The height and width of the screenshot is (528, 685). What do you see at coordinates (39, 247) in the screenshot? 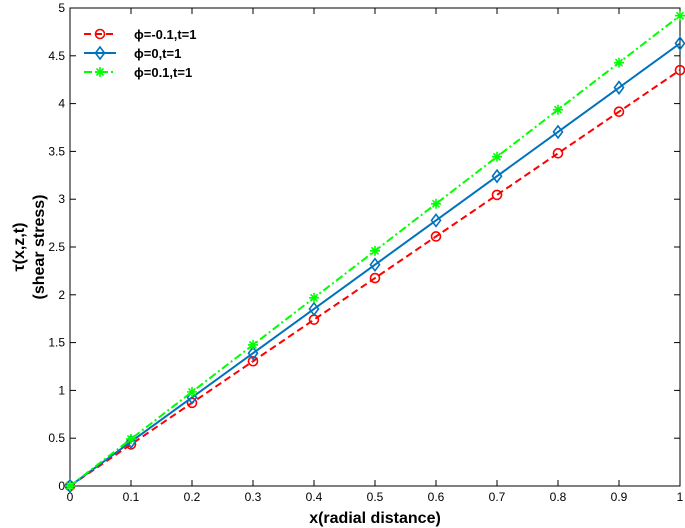
I see `y-axis-title-line-2: (shear stress)` at bounding box center [39, 247].